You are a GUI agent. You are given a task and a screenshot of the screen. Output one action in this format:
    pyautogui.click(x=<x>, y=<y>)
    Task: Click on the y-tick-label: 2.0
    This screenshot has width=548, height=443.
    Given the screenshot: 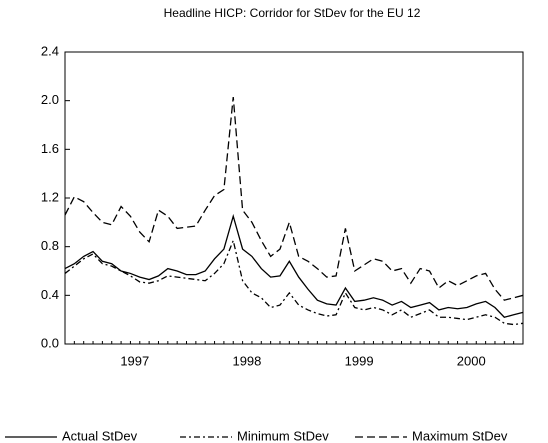 What is the action you would take?
    pyautogui.click(x=50, y=99)
    